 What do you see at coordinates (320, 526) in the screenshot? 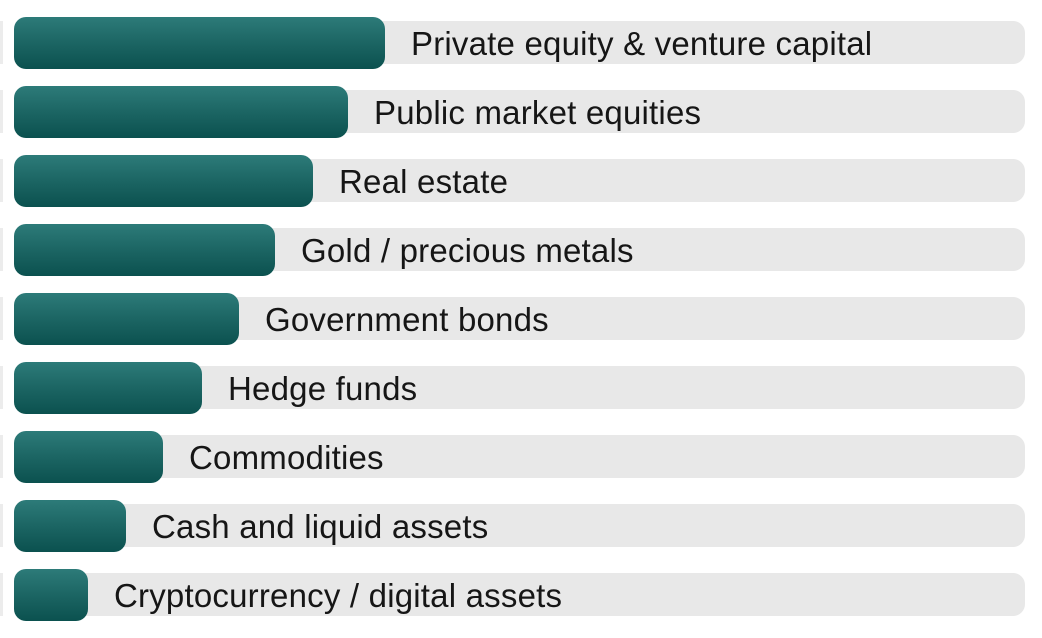
I see `bar-label: Cash and liquid assets` at bounding box center [320, 526].